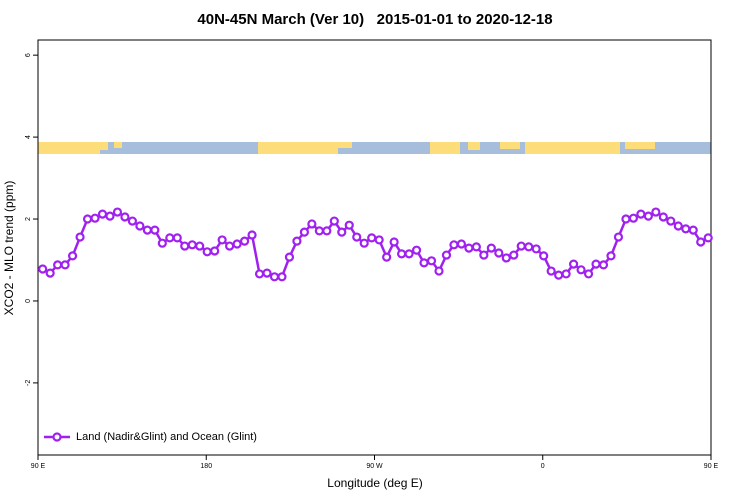 The width and height of the screenshot is (750, 500). What do you see at coordinates (374, 466) in the screenshot?
I see `x-tick-label: 90 W` at bounding box center [374, 466].